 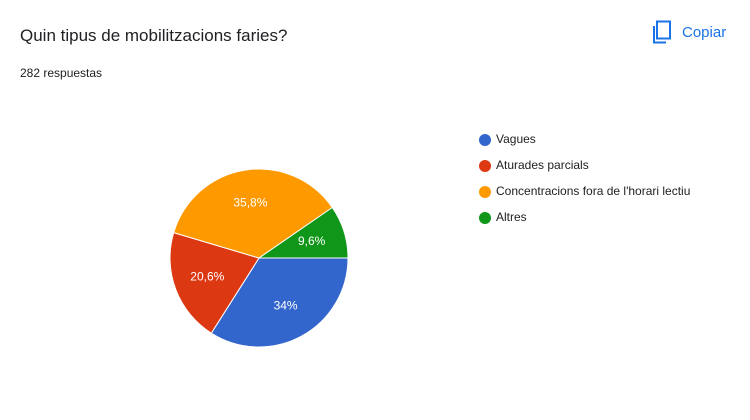 What do you see at coordinates (250, 203) in the screenshot?
I see `slice-label: 35,8%` at bounding box center [250, 203].